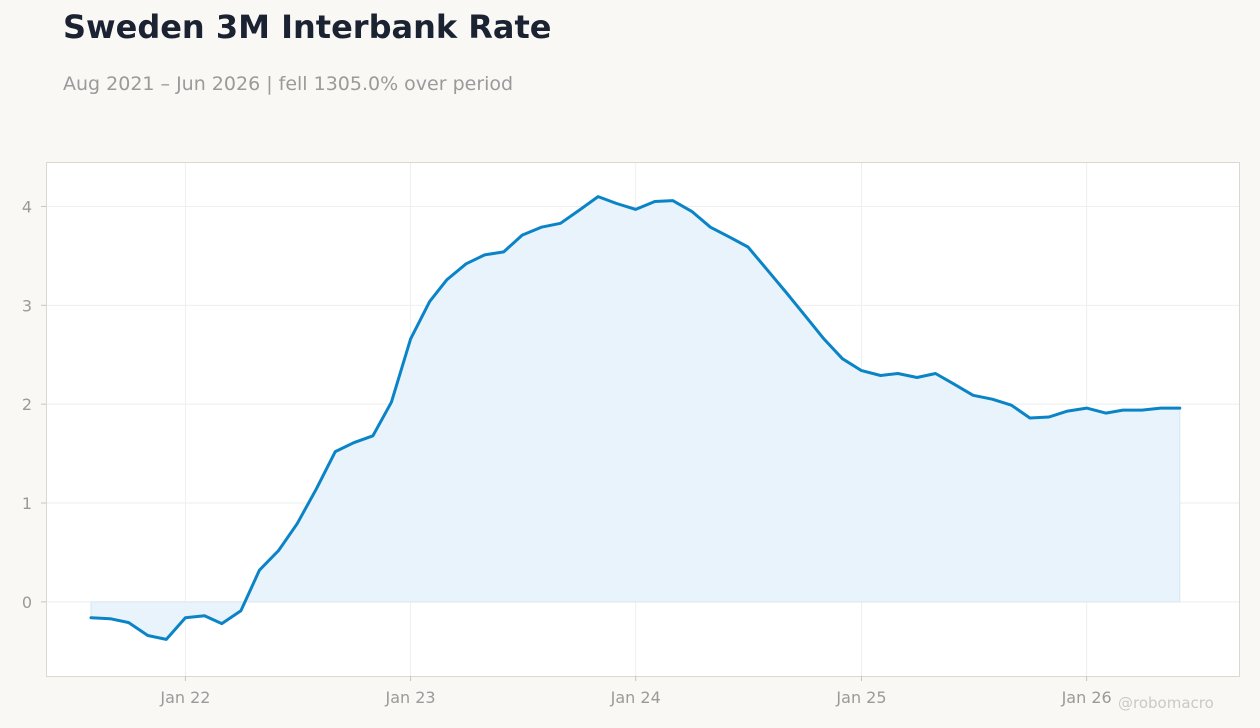 Image resolution: width=1260 pixels, height=728 pixels. Describe the element at coordinates (27, 305) in the screenshot. I see `y-tick-label: 3` at that location.